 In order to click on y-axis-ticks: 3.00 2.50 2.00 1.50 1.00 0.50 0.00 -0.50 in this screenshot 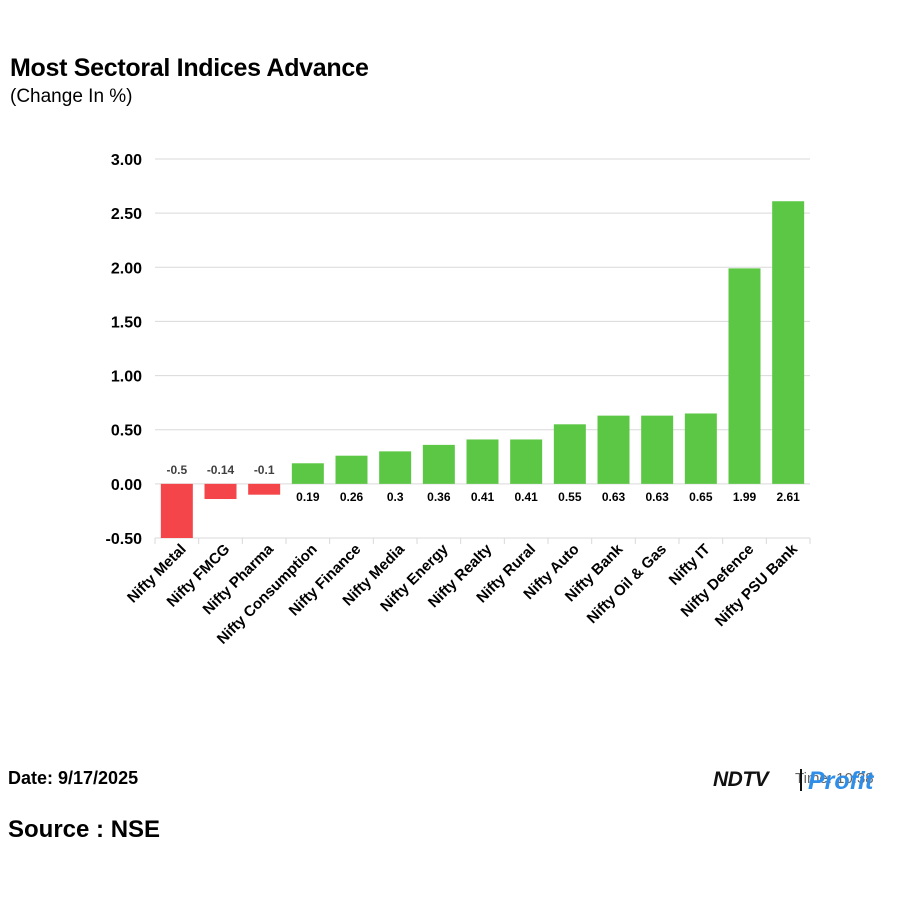, I will do `click(124, 350)`.